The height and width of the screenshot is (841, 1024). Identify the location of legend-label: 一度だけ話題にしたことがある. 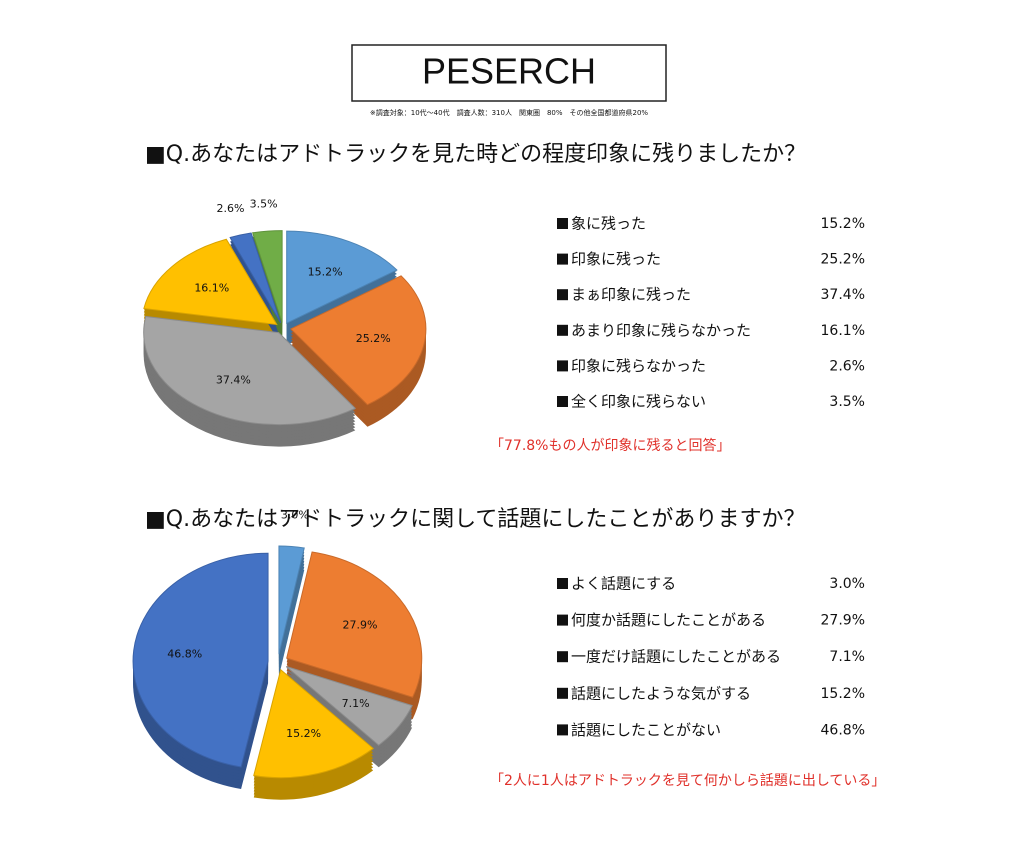
(676, 657).